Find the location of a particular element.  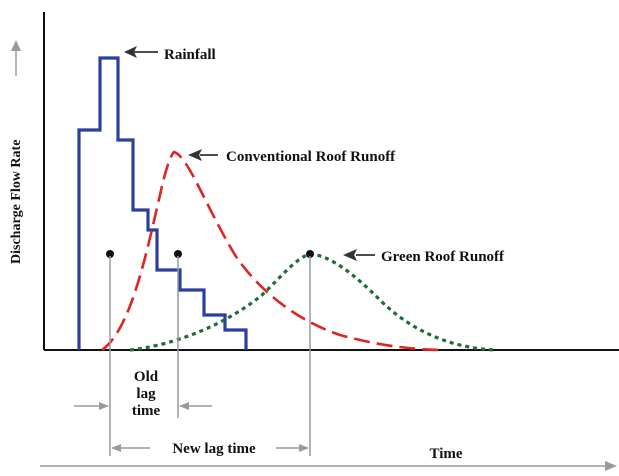

conventional-pointer-arrow-icon is located at coordinates (203, 155).